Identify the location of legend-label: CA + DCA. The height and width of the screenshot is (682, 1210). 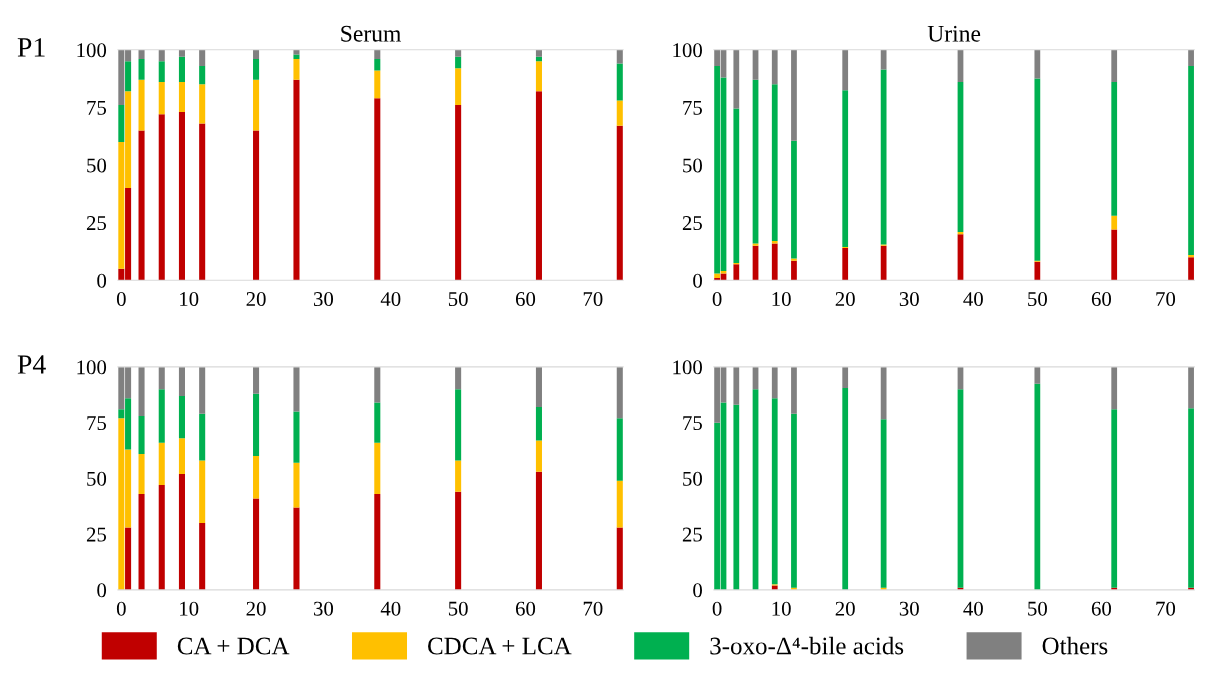
(233, 646).